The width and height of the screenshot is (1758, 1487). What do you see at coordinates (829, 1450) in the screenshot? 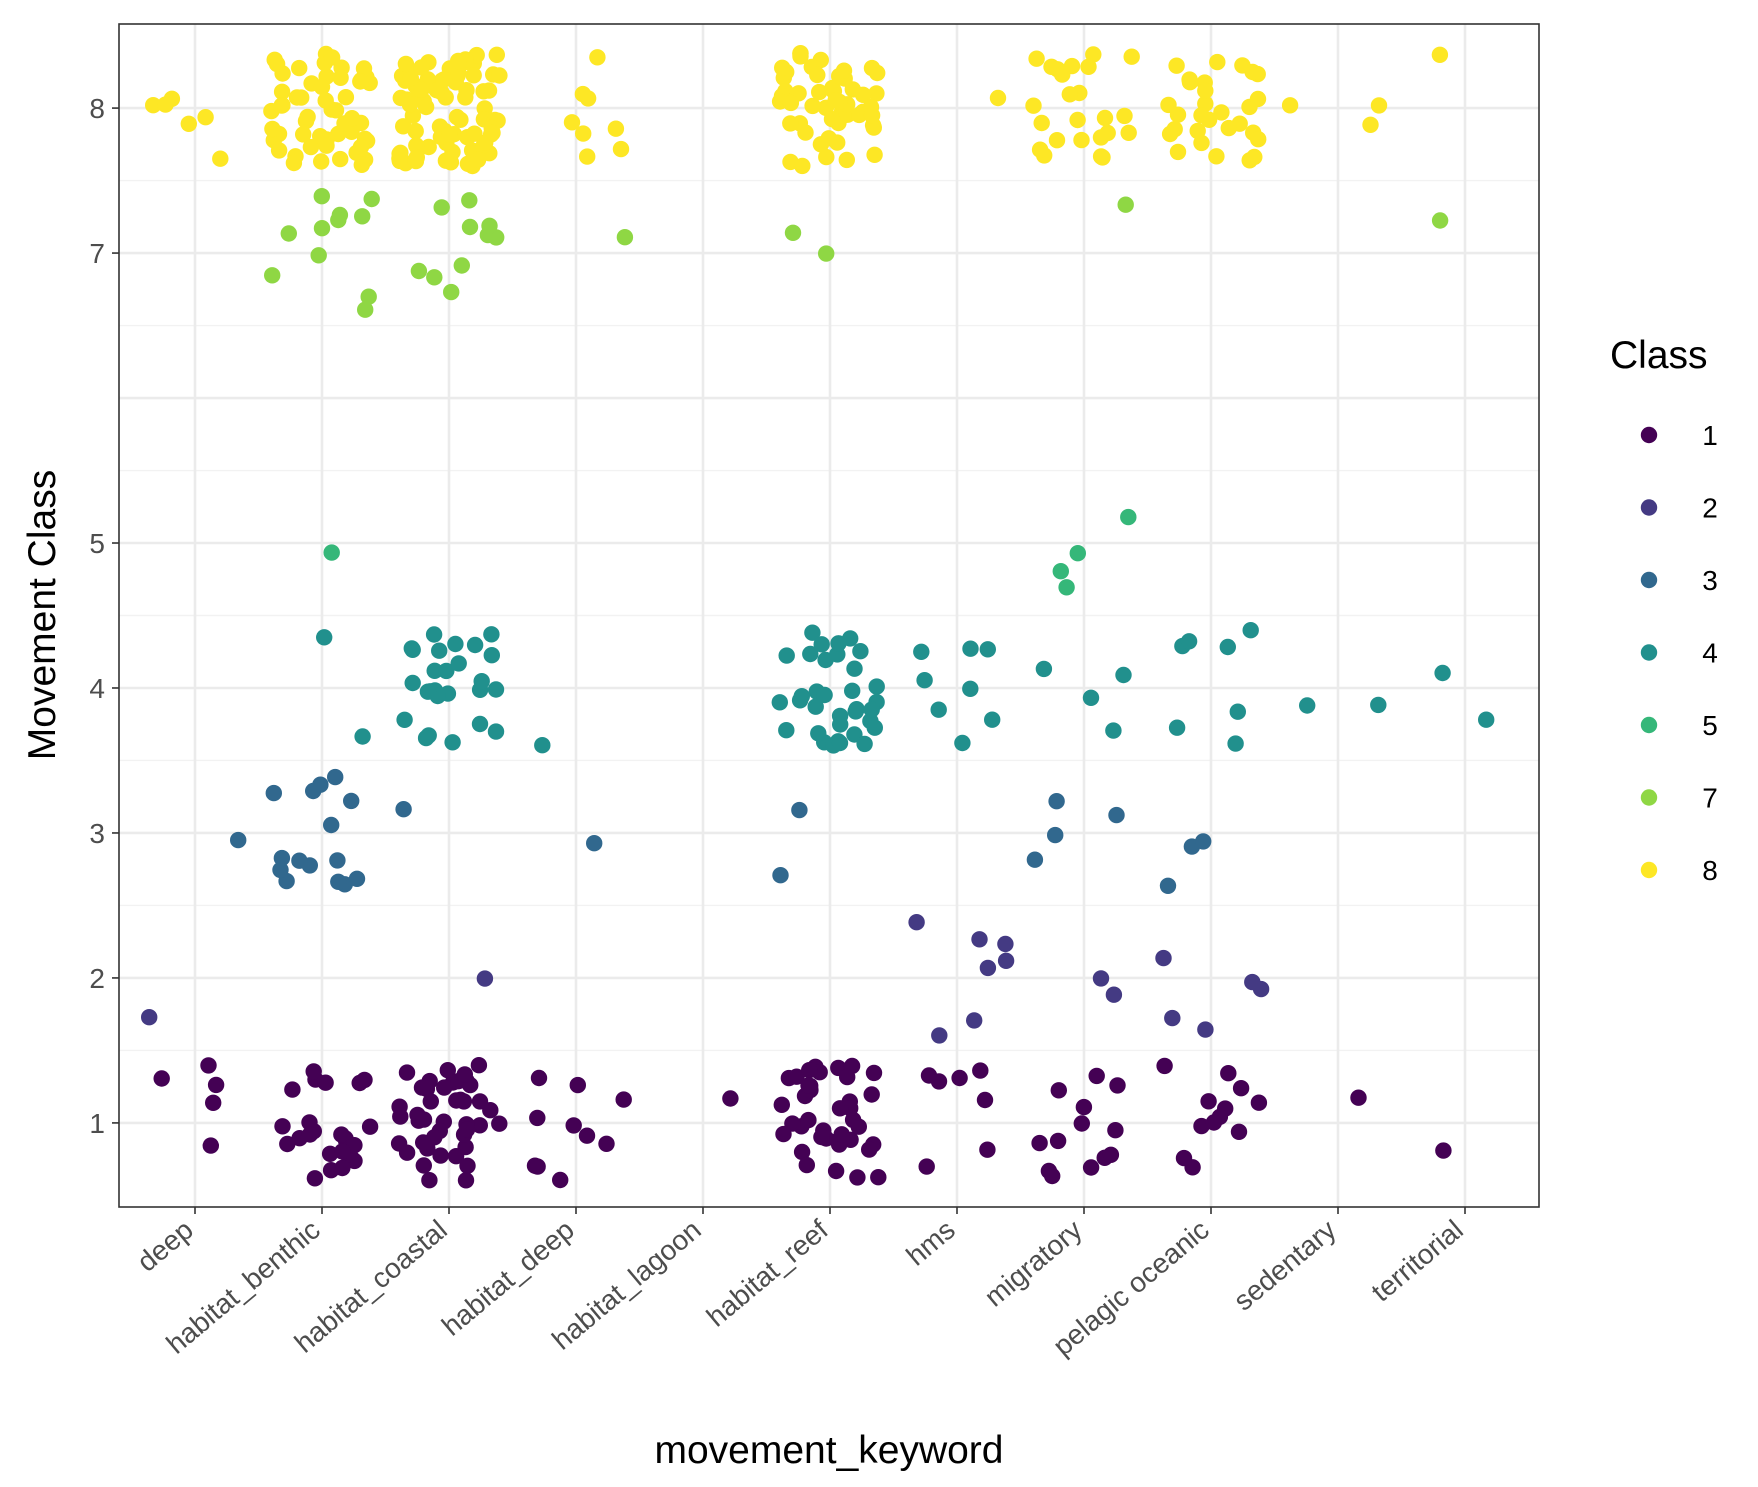
I see `x-axis-title: movement_keyword` at bounding box center [829, 1450].